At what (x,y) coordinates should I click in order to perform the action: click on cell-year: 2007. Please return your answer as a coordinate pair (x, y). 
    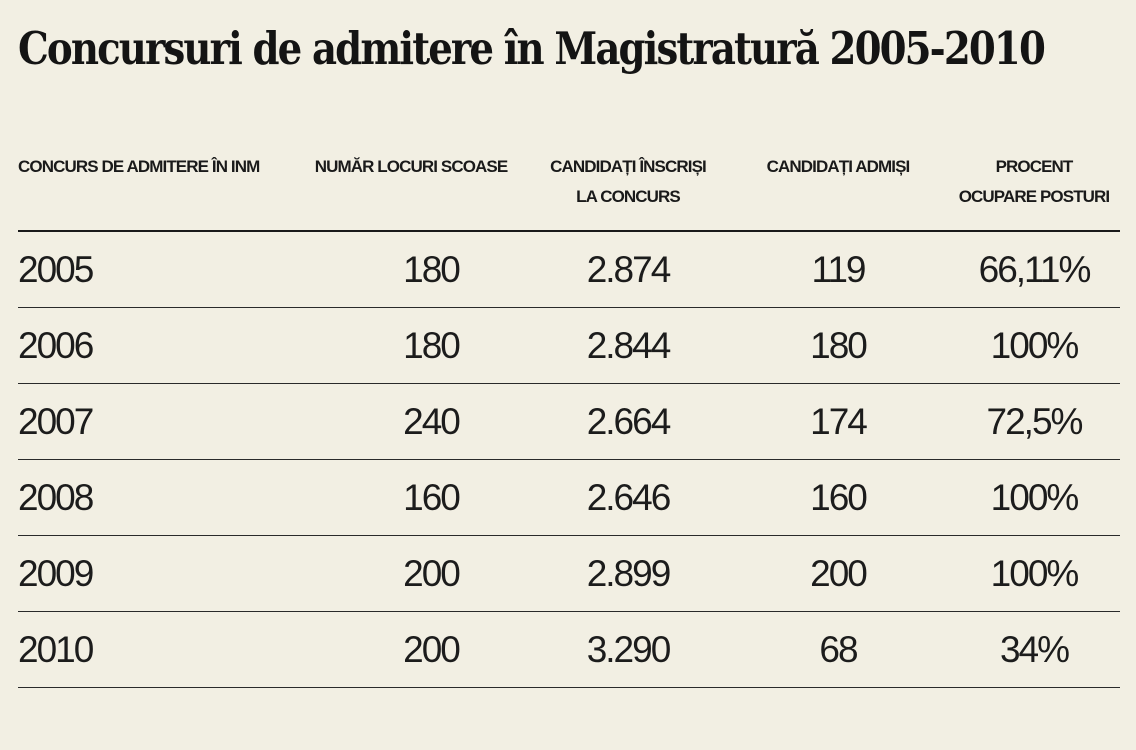
    Looking at the image, I should click on (56, 421).